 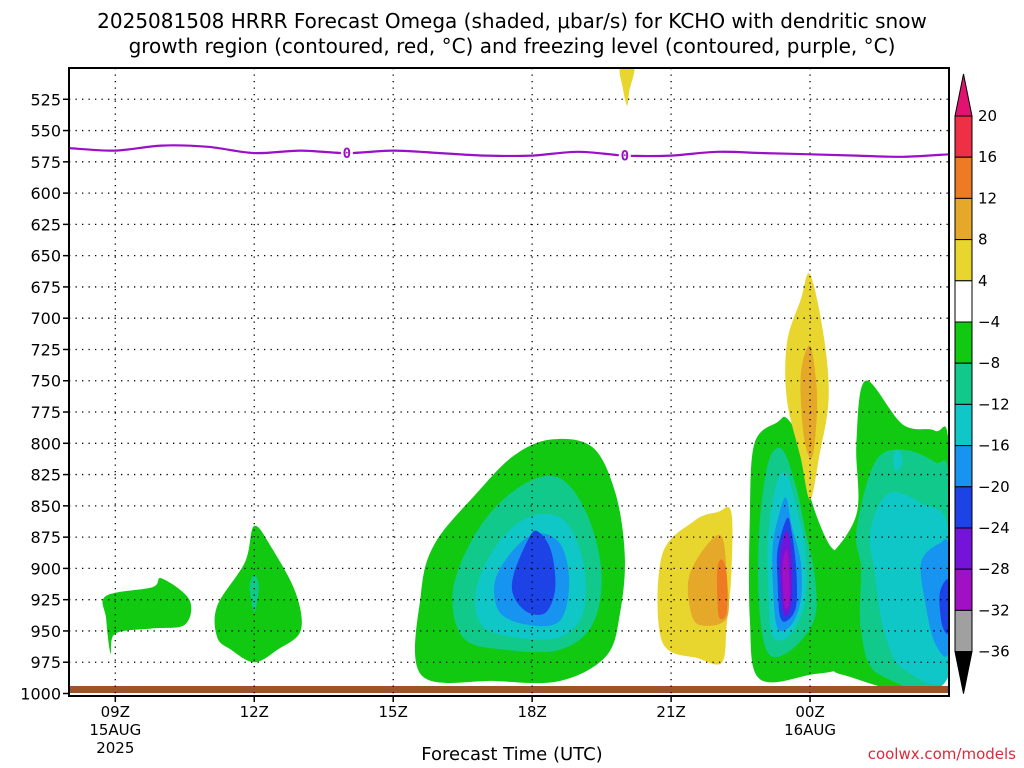 I want to click on ground-surface-band, so click(x=509, y=689).